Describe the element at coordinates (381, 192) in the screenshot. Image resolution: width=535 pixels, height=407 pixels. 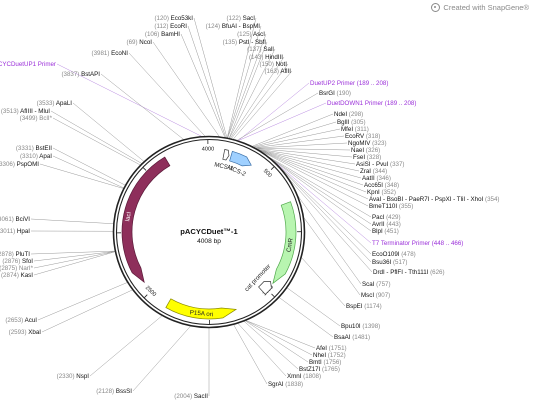
I see `cut-site-label: KpnI (352)` at that location.